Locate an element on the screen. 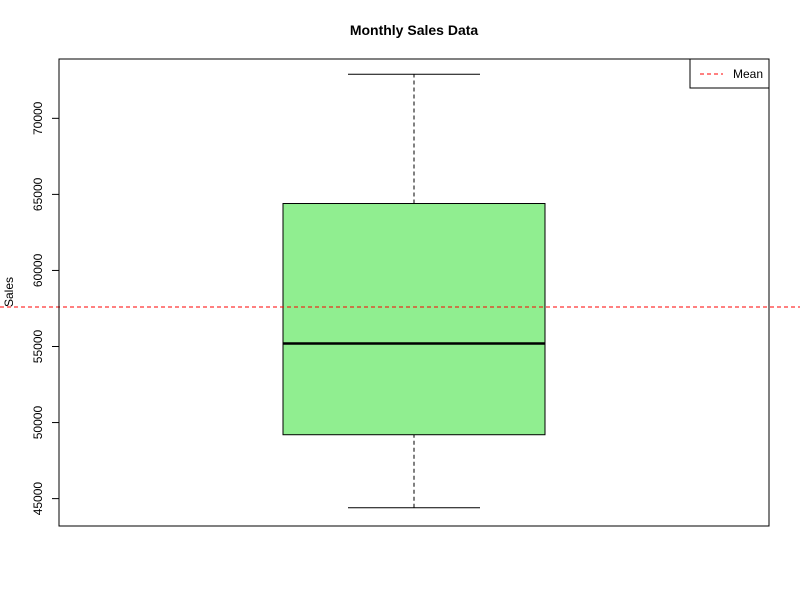 This screenshot has height=600, width=800. y-tick-label: 45000 is located at coordinates (38, 499).